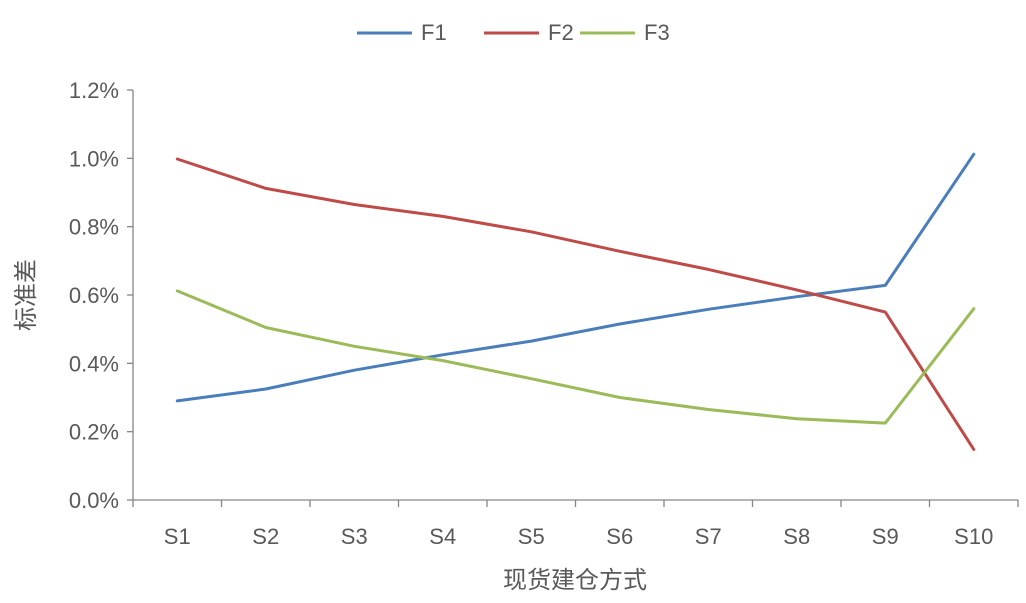 The image size is (1026, 603). I want to click on y-tick-label: 0.6%, so click(94, 295).